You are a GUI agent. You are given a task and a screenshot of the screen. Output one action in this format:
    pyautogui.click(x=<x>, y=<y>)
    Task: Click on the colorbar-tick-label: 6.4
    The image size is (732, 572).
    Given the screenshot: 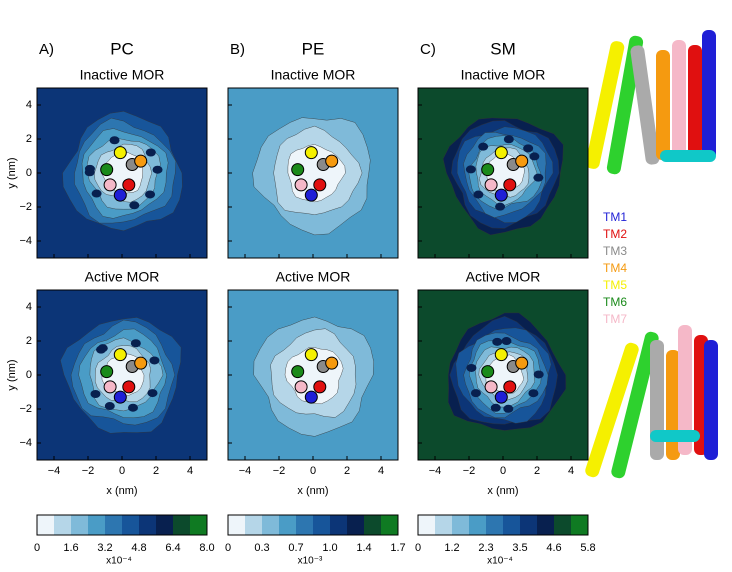 What is the action you would take?
    pyautogui.click(x=172, y=548)
    